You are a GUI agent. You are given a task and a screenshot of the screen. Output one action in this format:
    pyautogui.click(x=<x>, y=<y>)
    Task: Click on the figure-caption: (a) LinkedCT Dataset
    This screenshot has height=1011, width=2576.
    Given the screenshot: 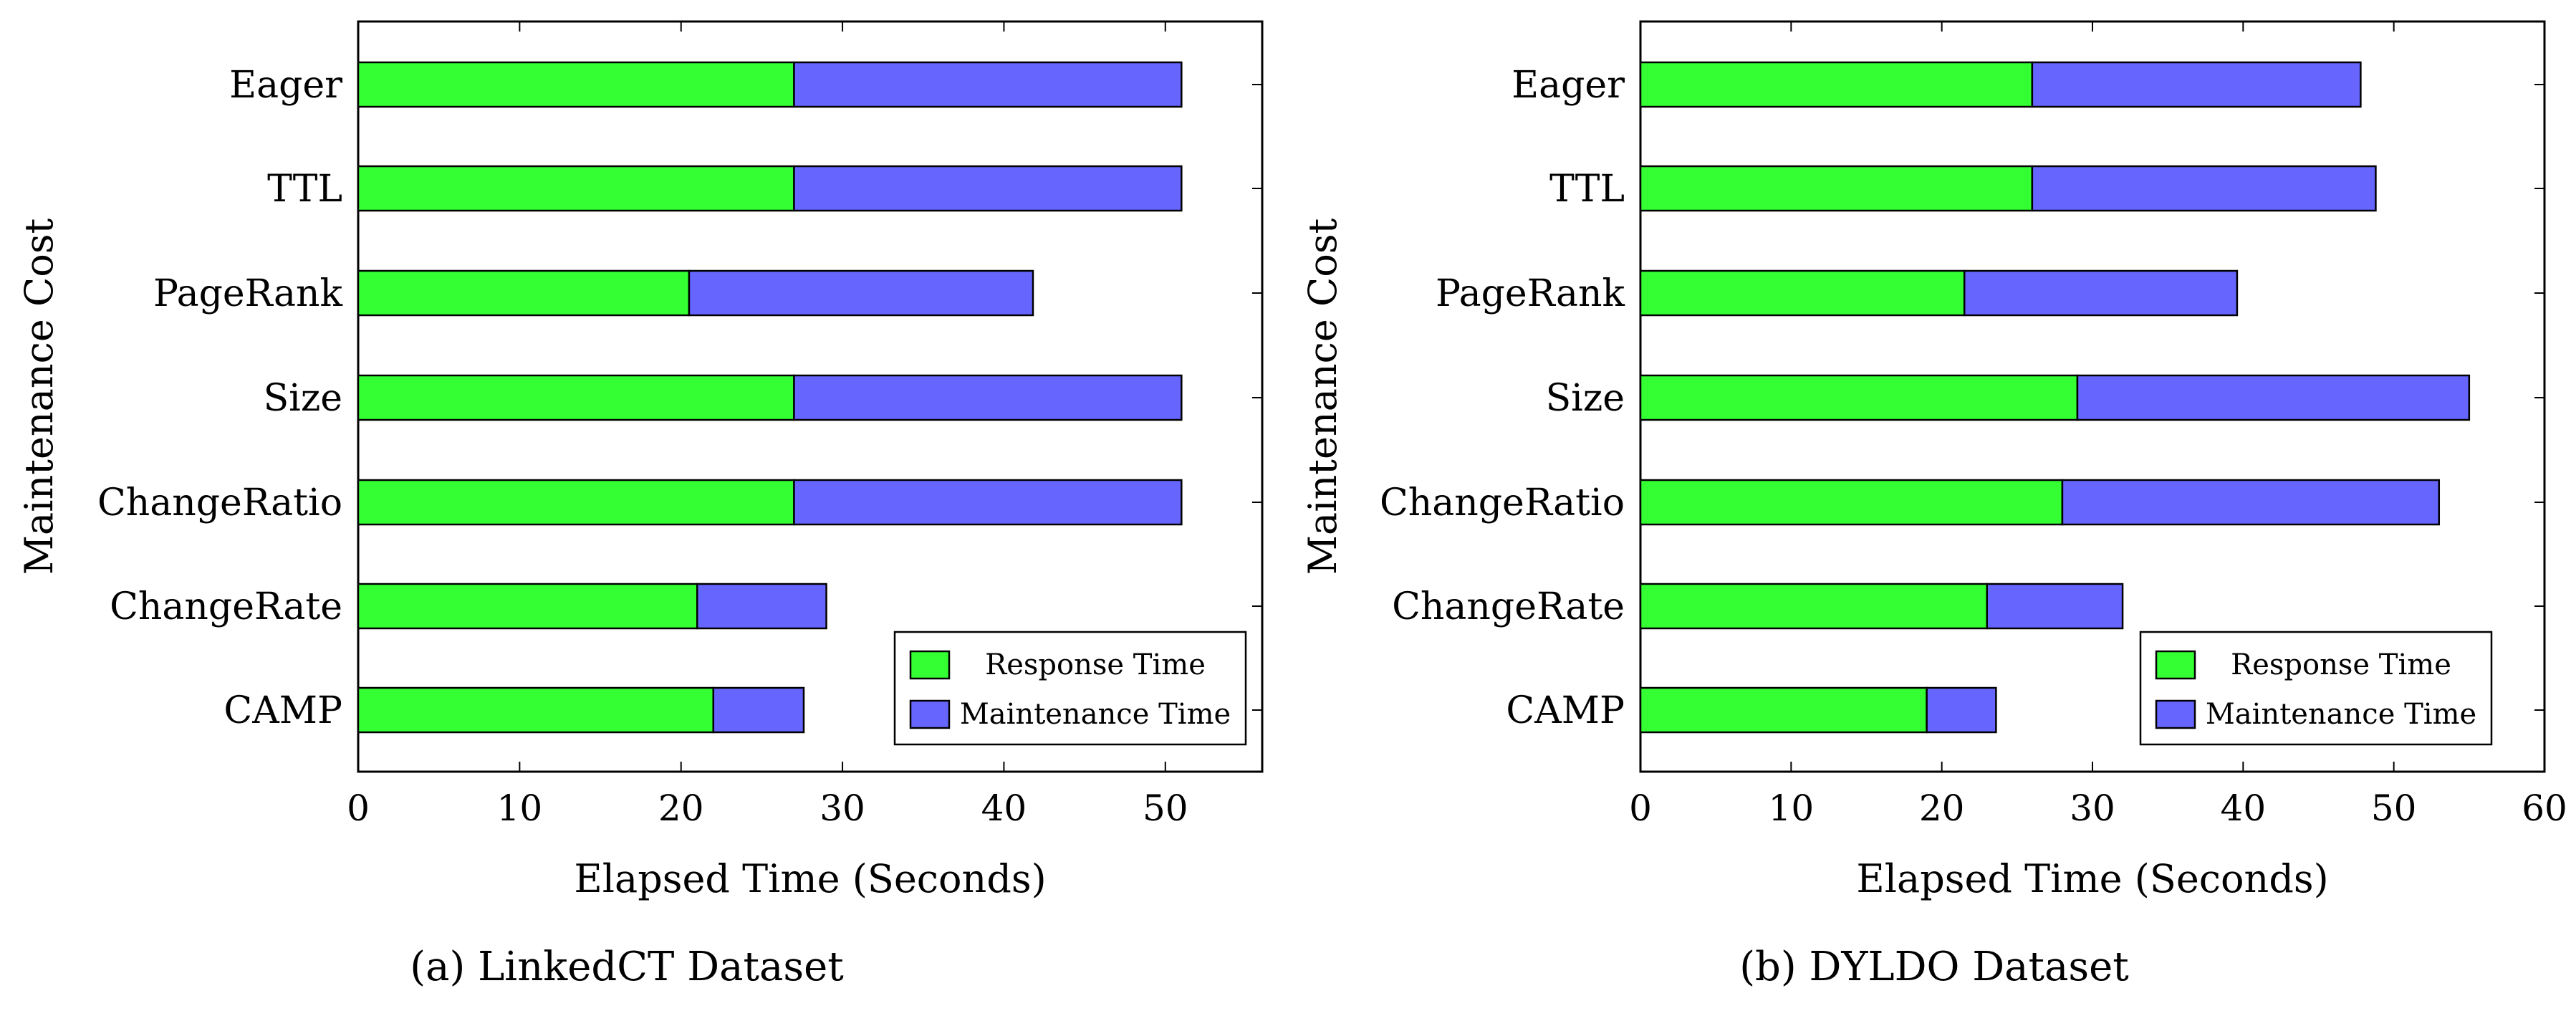 What is the action you would take?
    pyautogui.click(x=627, y=967)
    